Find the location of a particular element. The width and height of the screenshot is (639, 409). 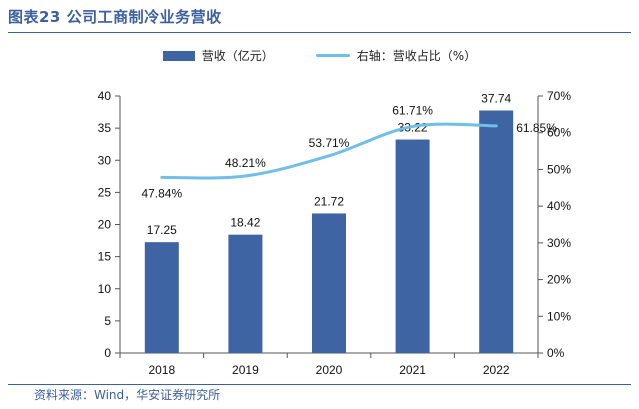

right-tick-label: 0% is located at coordinates (556, 353).